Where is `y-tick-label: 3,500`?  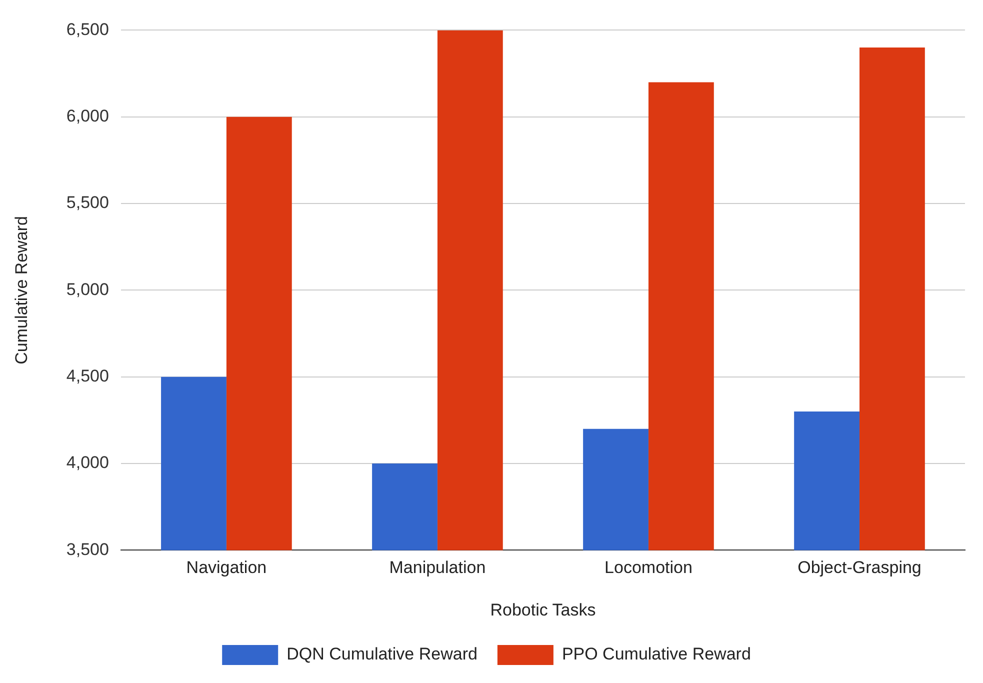 y-tick-label: 3,500 is located at coordinates (87, 549).